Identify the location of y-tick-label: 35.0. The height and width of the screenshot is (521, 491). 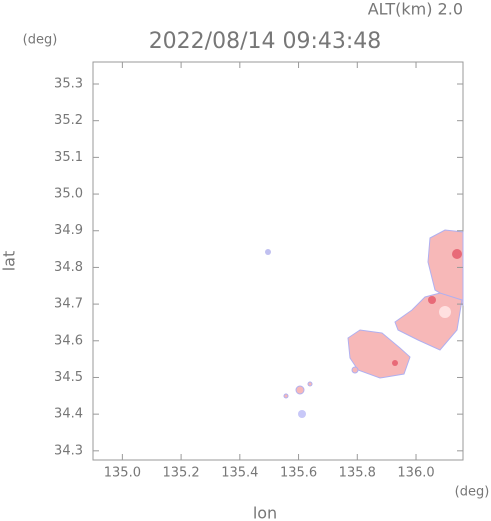
(68, 194).